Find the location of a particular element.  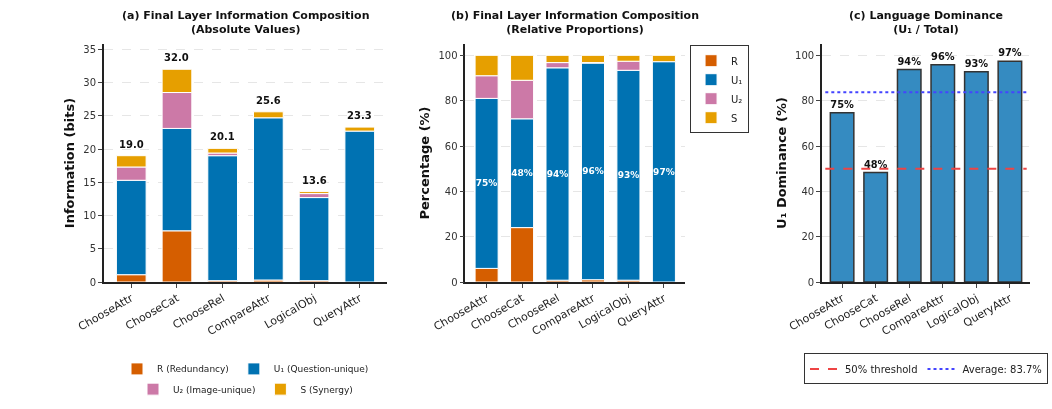

chart-title: (a) Final Layer Information Composition (Absolute Values) is located at coordinates (246, 23).